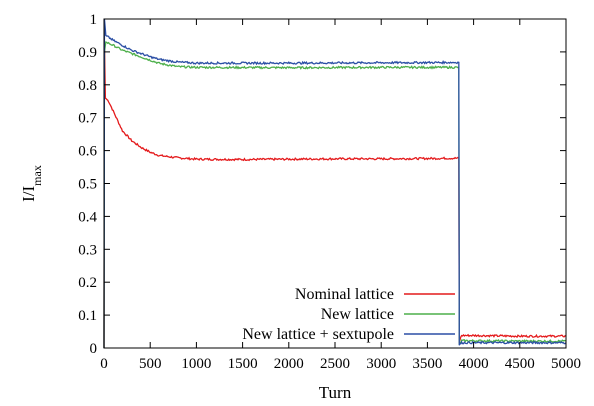 The height and width of the screenshot is (406, 594). What do you see at coordinates (335, 364) in the screenshot?
I see `x-tick-label: 2500` at bounding box center [335, 364].